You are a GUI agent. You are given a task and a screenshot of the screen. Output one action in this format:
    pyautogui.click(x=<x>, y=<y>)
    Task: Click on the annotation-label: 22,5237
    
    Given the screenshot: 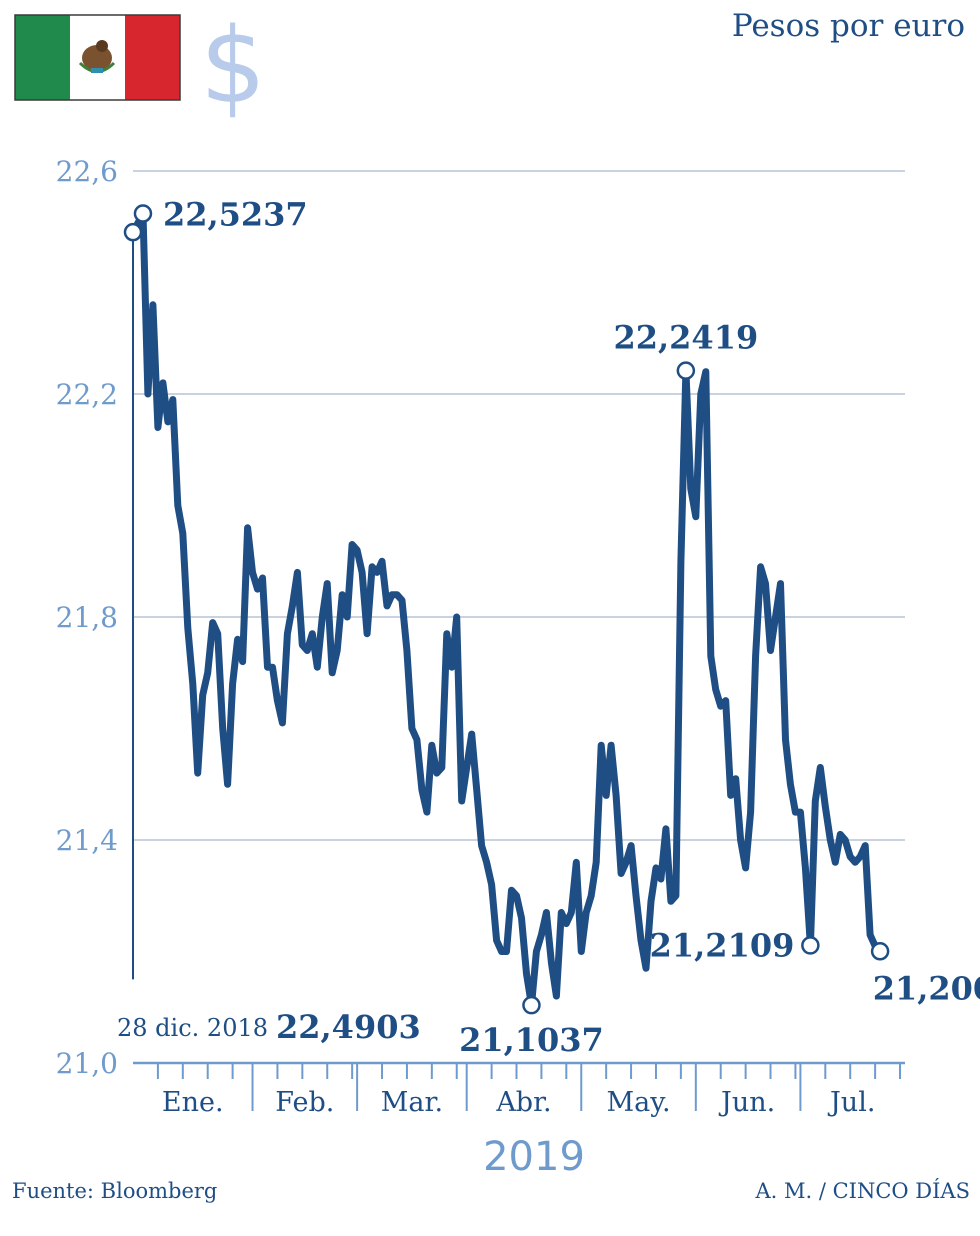 What is the action you would take?
    pyautogui.click(x=235, y=215)
    